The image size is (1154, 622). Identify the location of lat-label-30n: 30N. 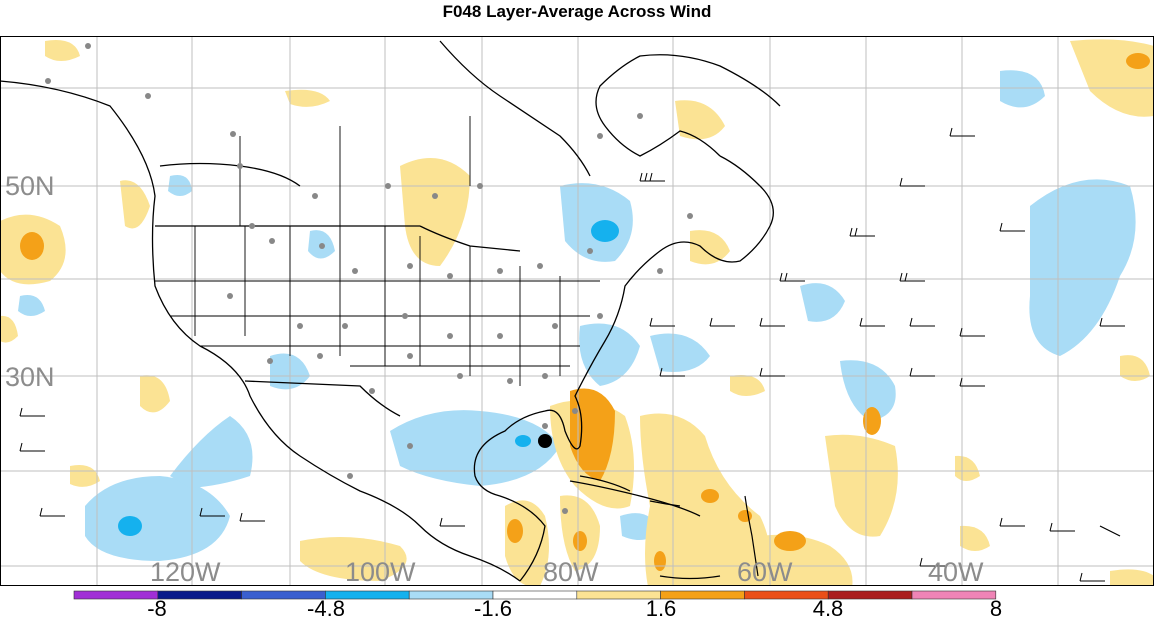
(30, 377).